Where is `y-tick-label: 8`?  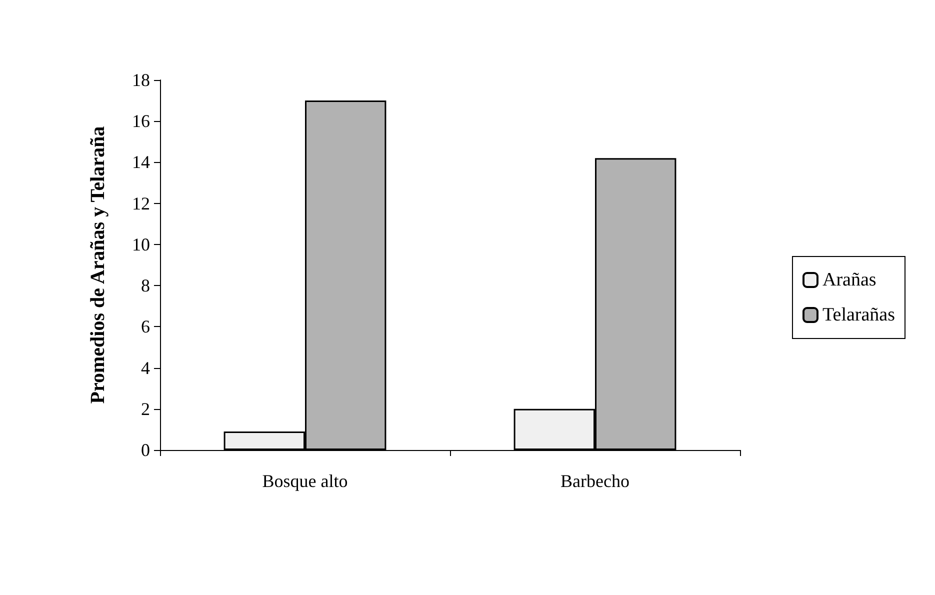 y-tick-label: 8 is located at coordinates (145, 286).